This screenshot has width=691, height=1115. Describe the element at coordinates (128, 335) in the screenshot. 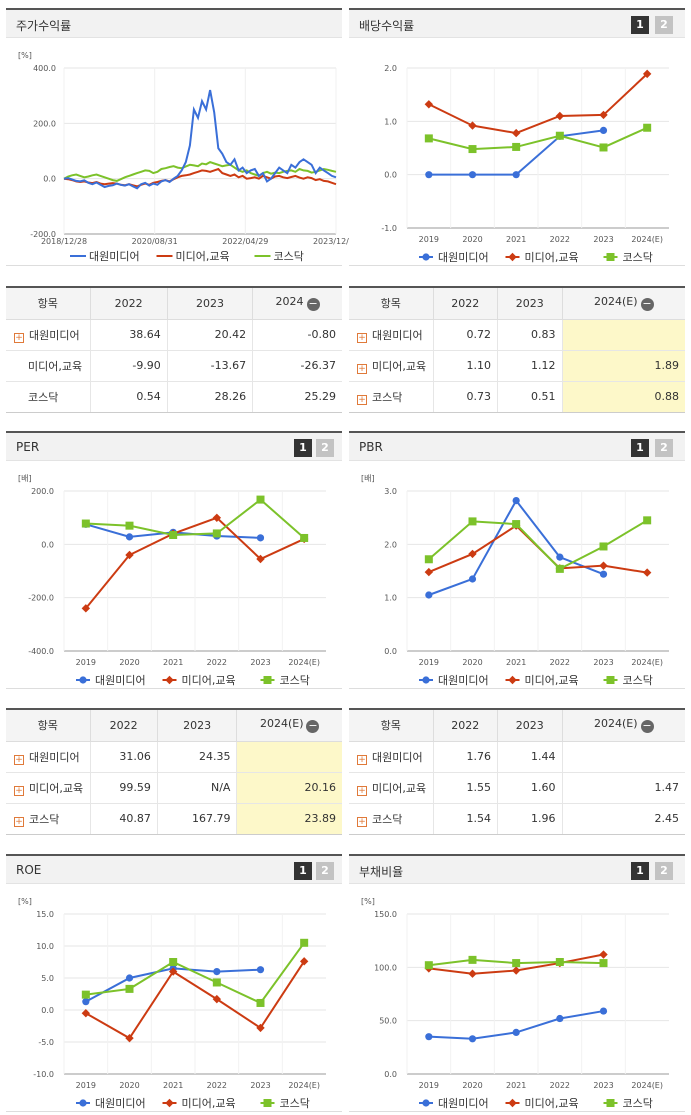

I see `table-cell: 38.64` at that location.